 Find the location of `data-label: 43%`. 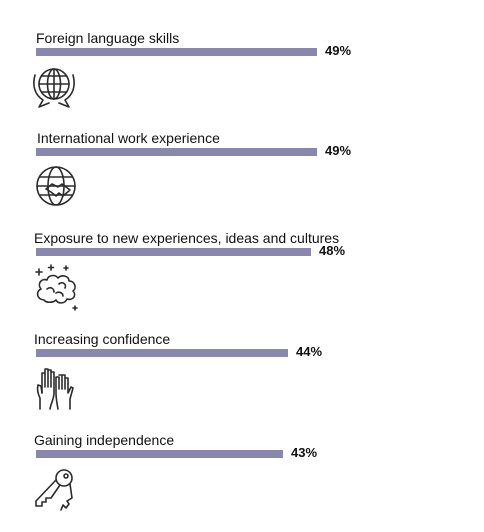

data-label: 43% is located at coordinates (304, 452).